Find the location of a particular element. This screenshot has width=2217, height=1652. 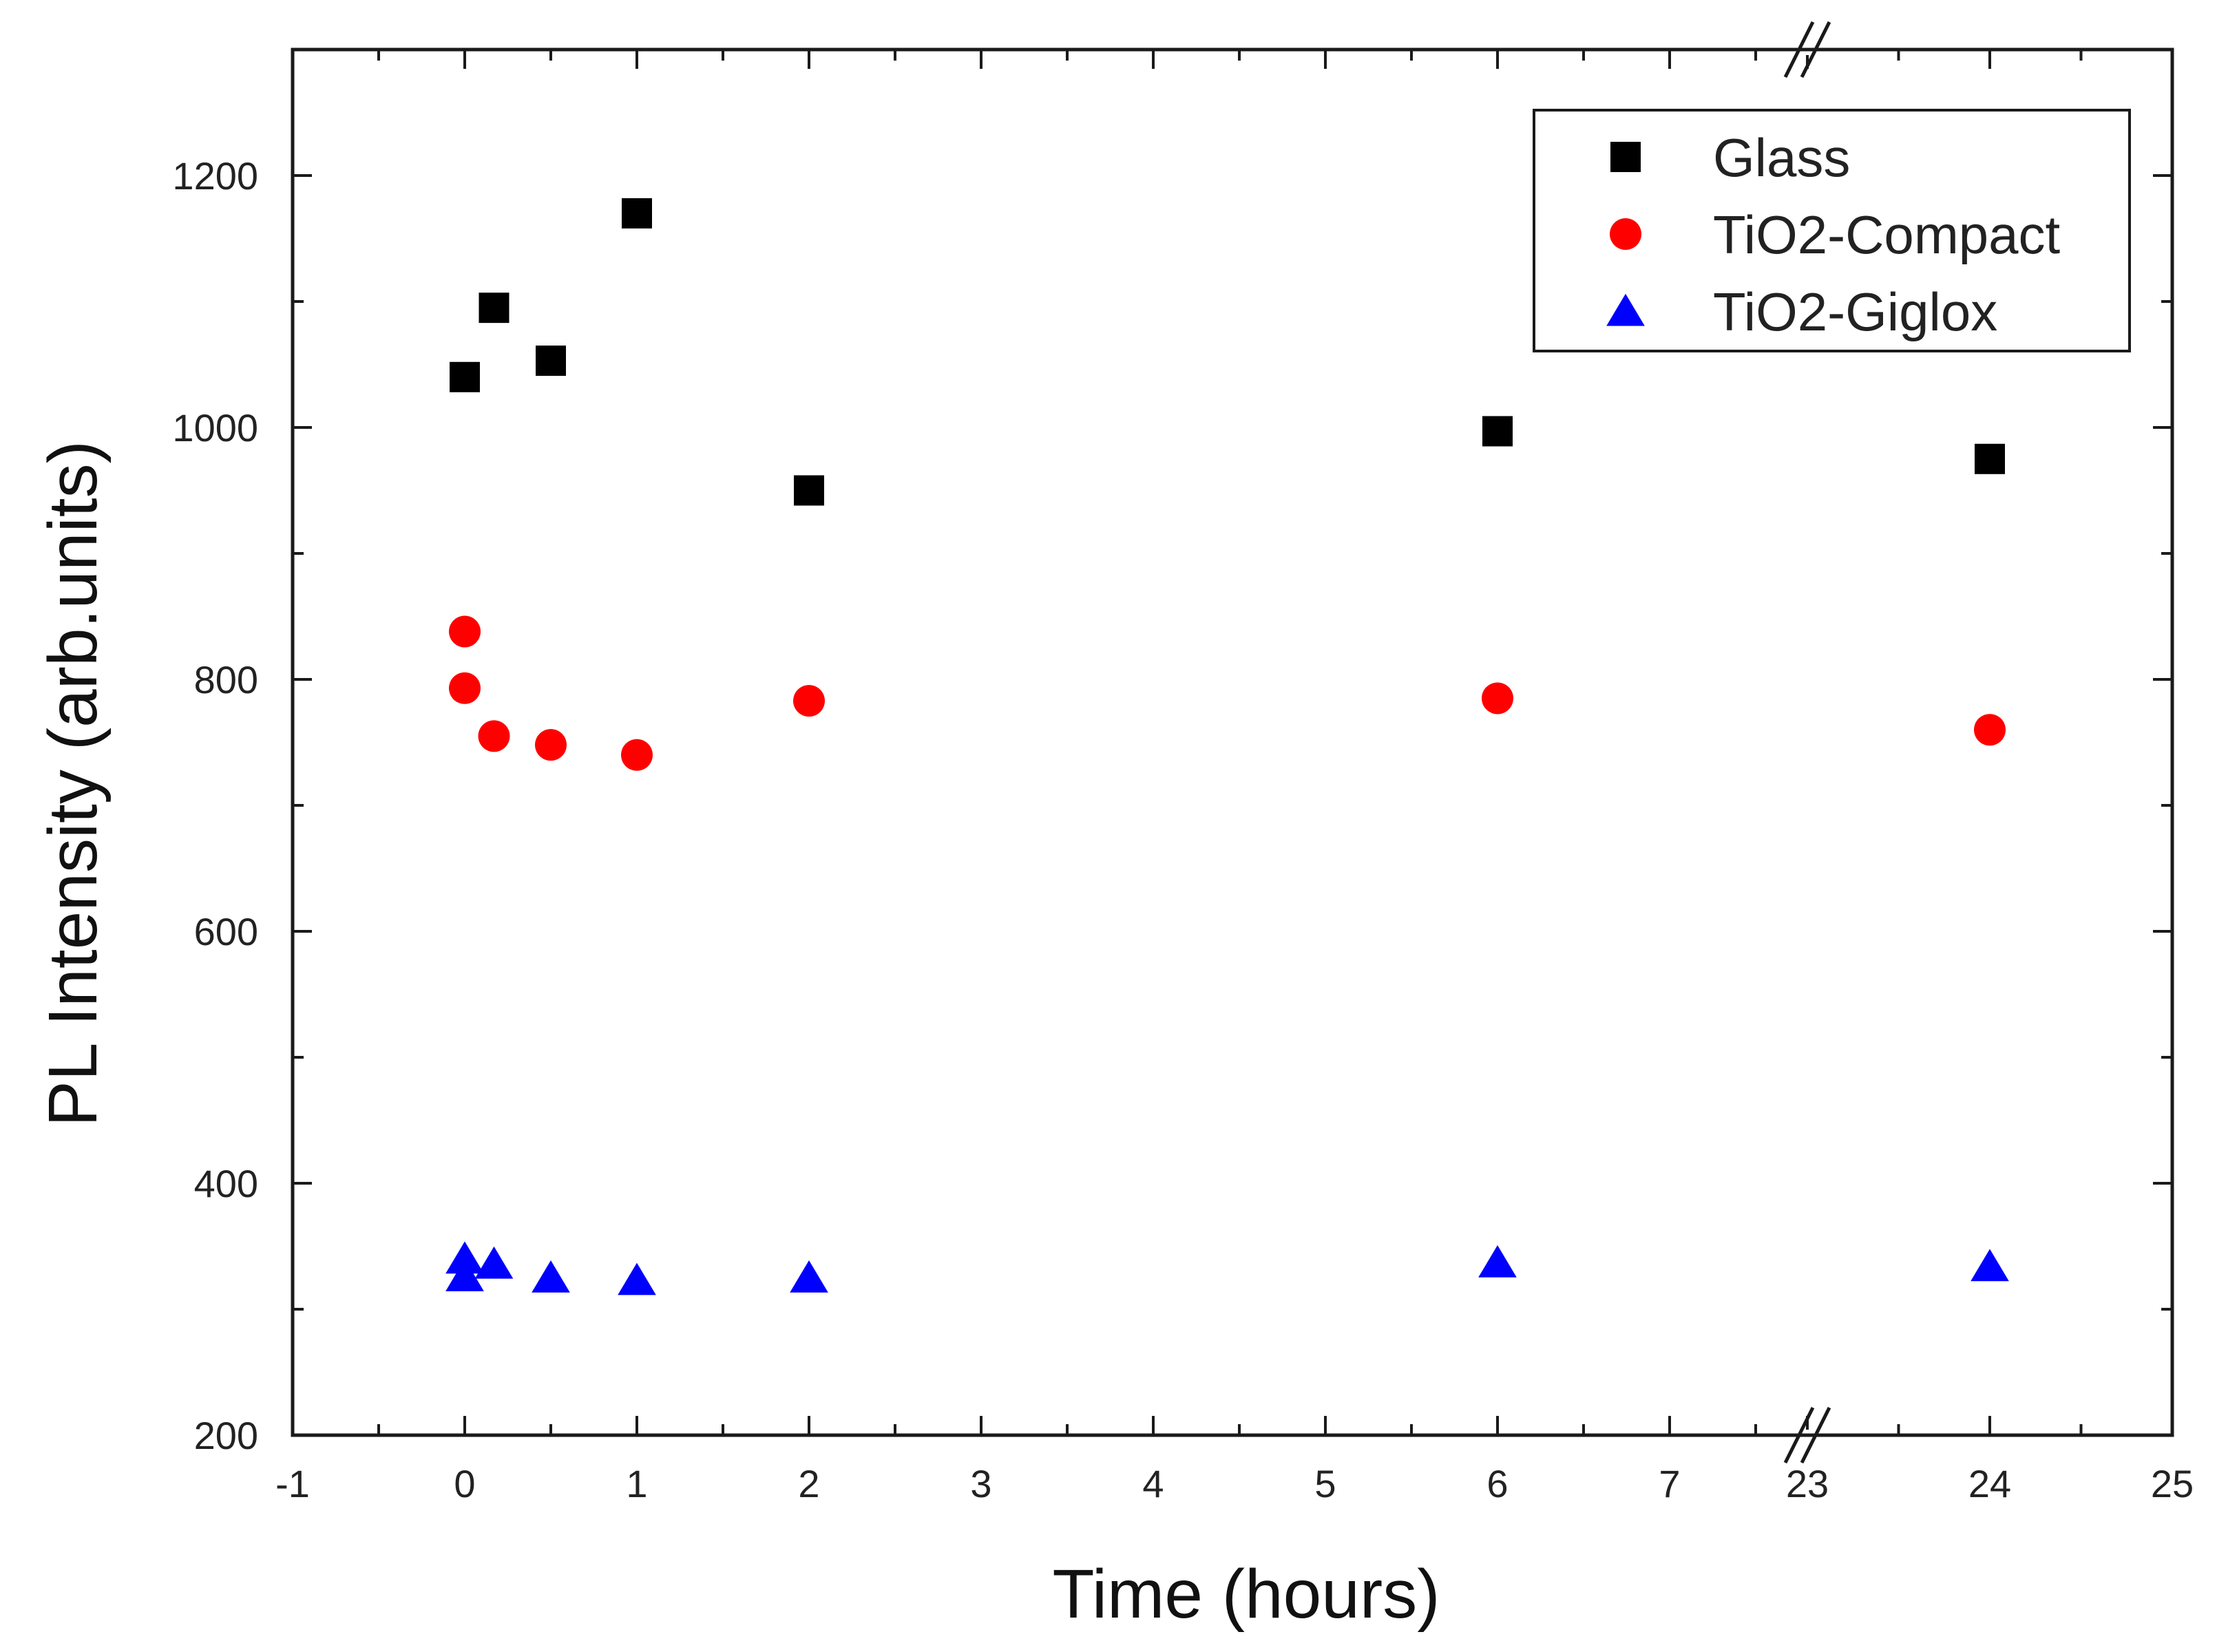

x-tick-label: 3 is located at coordinates (980, 1484).